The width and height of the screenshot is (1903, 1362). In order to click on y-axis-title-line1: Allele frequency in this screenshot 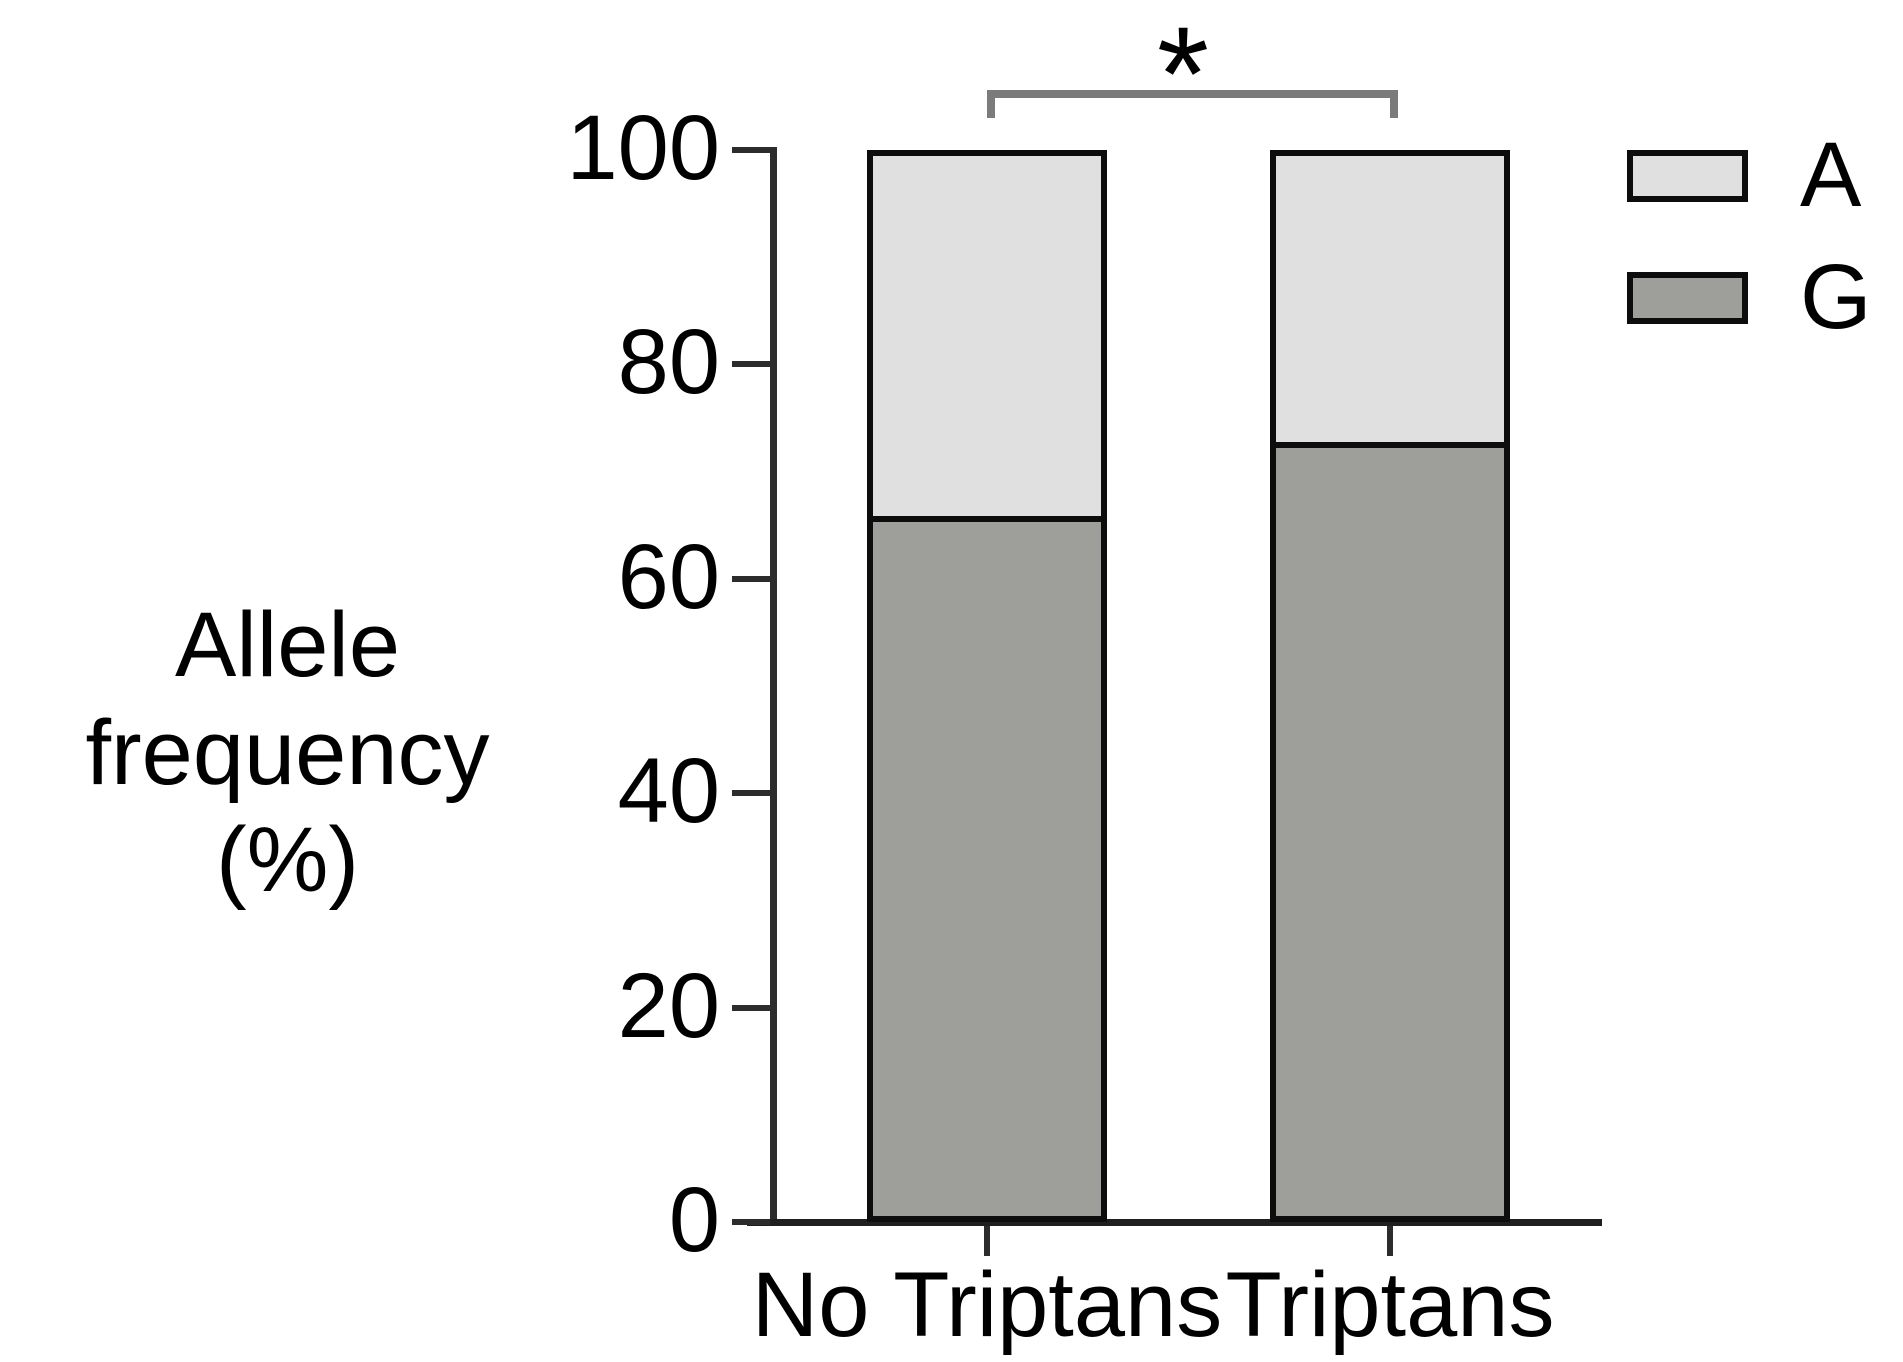, I will do `click(287, 699)`.